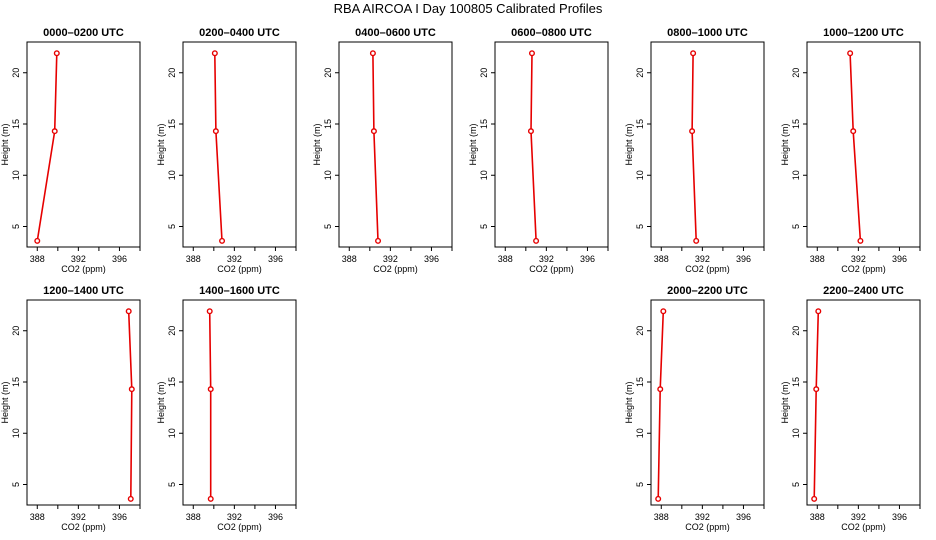  I want to click on panel-title: 2000–2200 UTC, so click(707, 291).